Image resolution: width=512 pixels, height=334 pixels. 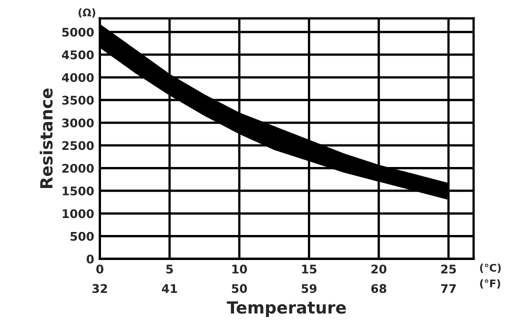 I want to click on y-tick-label: 2000, so click(x=78, y=168).